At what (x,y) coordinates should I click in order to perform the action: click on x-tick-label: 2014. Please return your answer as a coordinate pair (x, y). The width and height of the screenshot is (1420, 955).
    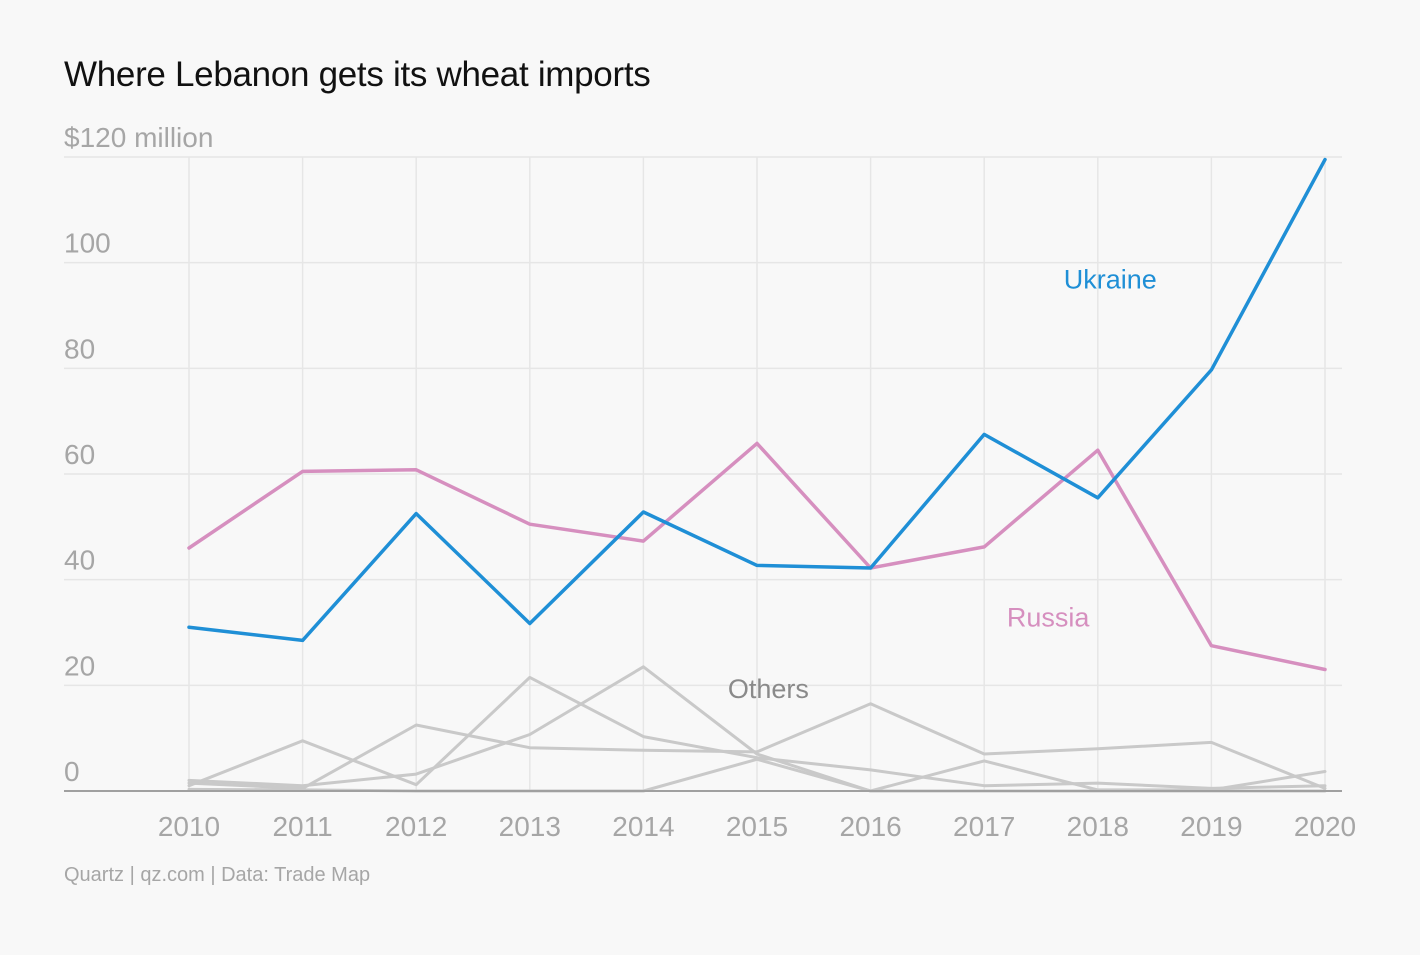
    Looking at the image, I should click on (643, 826).